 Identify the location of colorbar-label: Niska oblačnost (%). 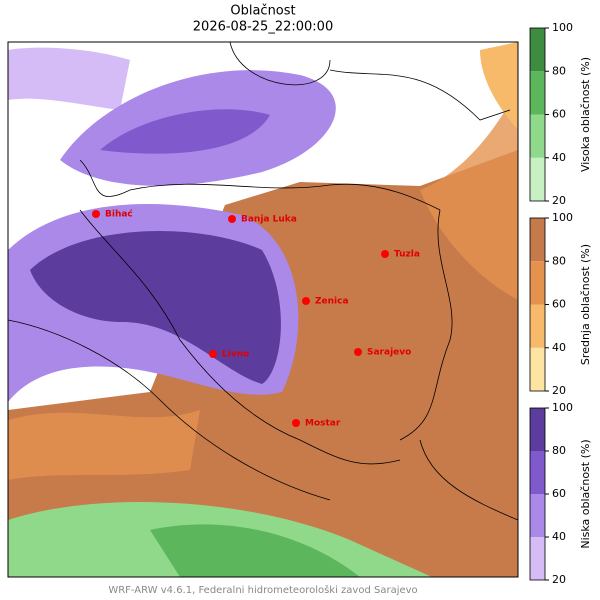
(585, 493).